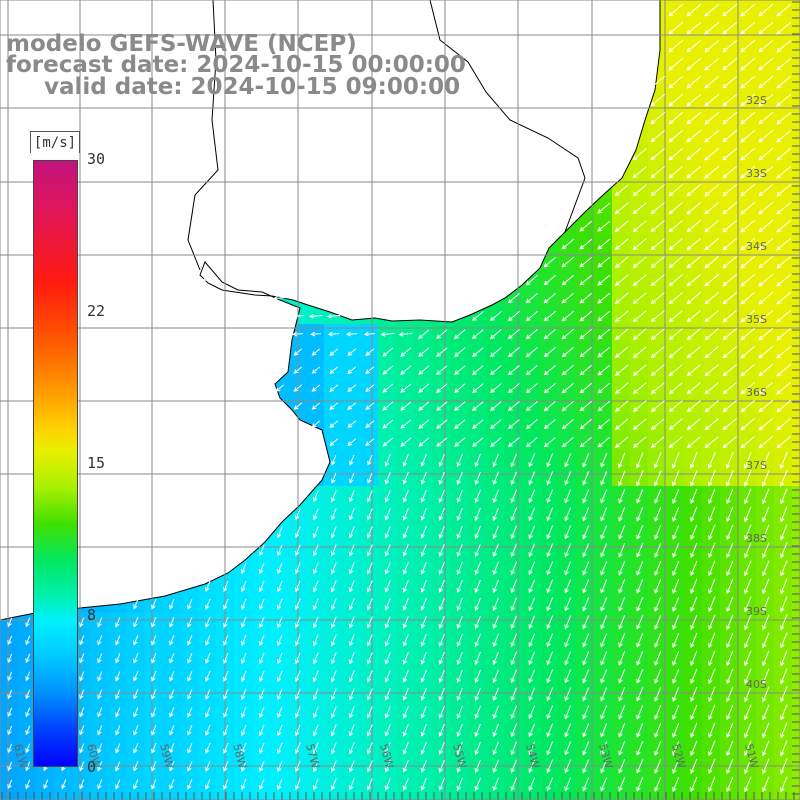  Describe the element at coordinates (756, 319) in the screenshot. I see `lat-label: 35S` at that location.